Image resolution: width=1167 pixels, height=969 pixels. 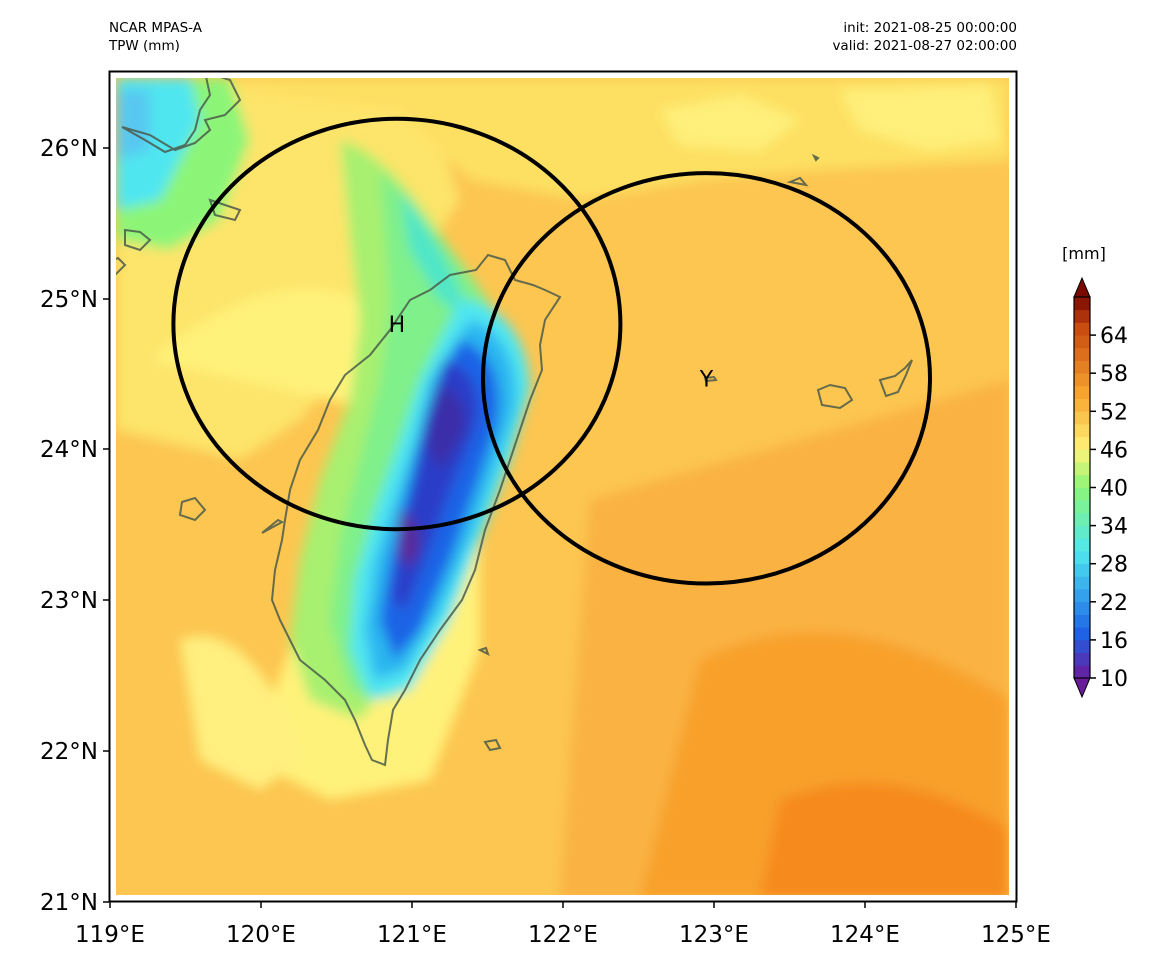 What do you see at coordinates (1114, 412) in the screenshot?
I see `colorbar-tick-label: 52` at bounding box center [1114, 412].